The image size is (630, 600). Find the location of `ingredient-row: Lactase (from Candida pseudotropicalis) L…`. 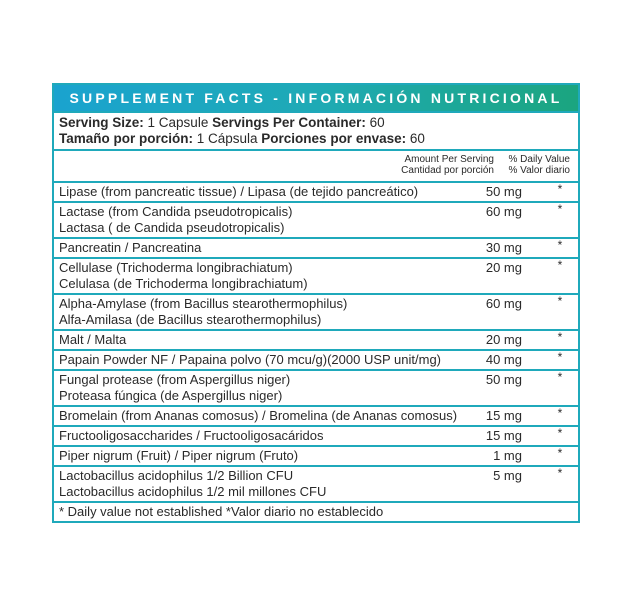

ingredient-row: Lactase (from Candida pseudotropicalis) L… is located at coordinates (316, 219).